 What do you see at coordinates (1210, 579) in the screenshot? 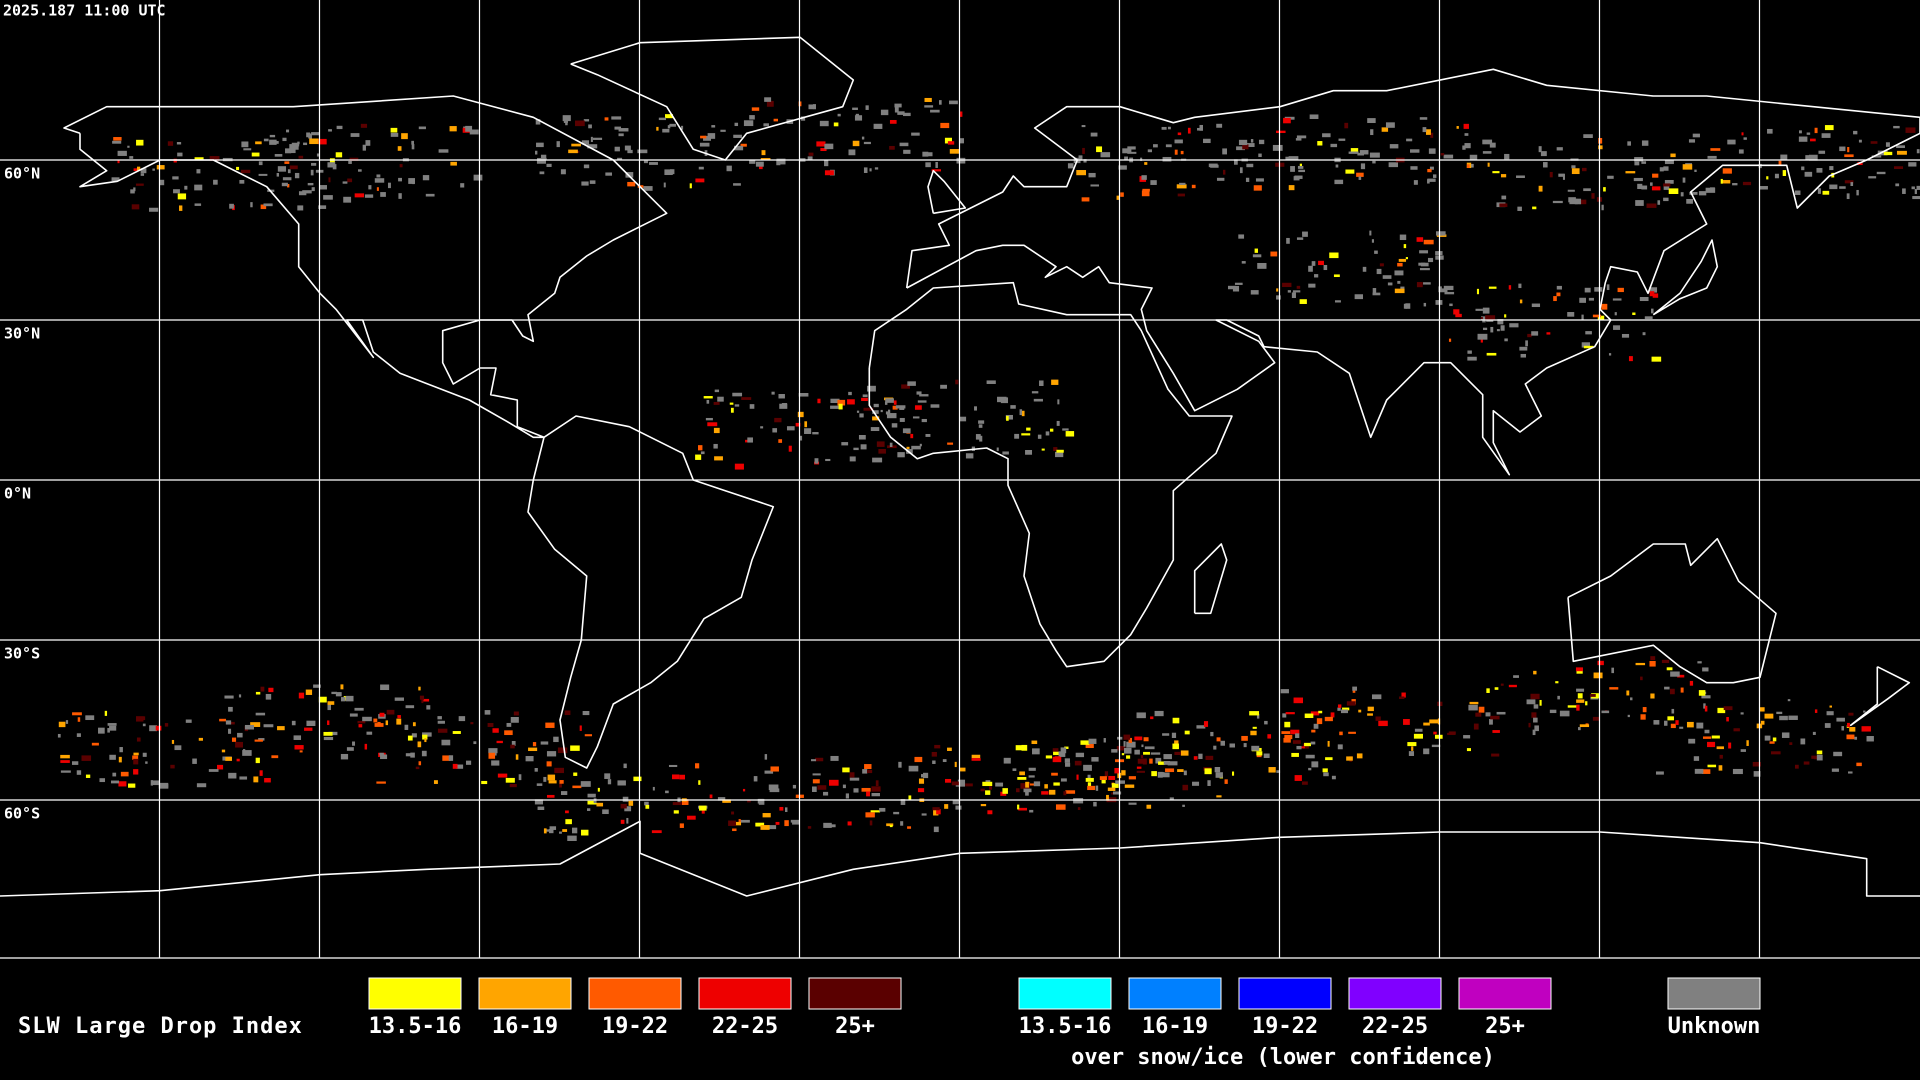
I see `coastline` at bounding box center [1210, 579].